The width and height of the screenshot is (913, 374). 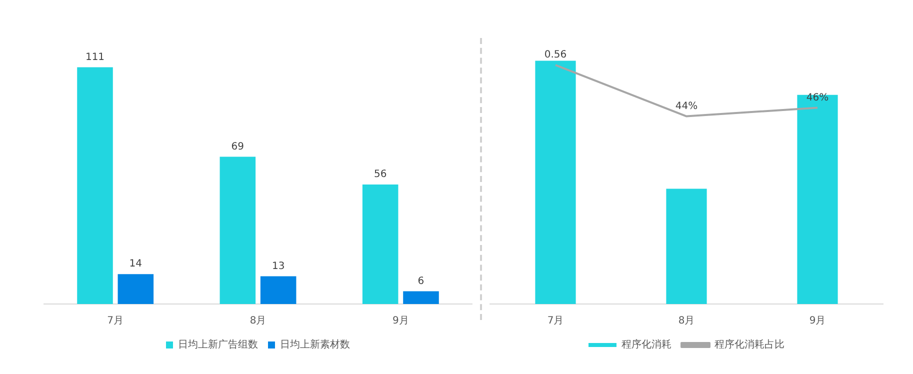 What do you see at coordinates (421, 281) in the screenshot?
I see `data-label: 6` at bounding box center [421, 281].